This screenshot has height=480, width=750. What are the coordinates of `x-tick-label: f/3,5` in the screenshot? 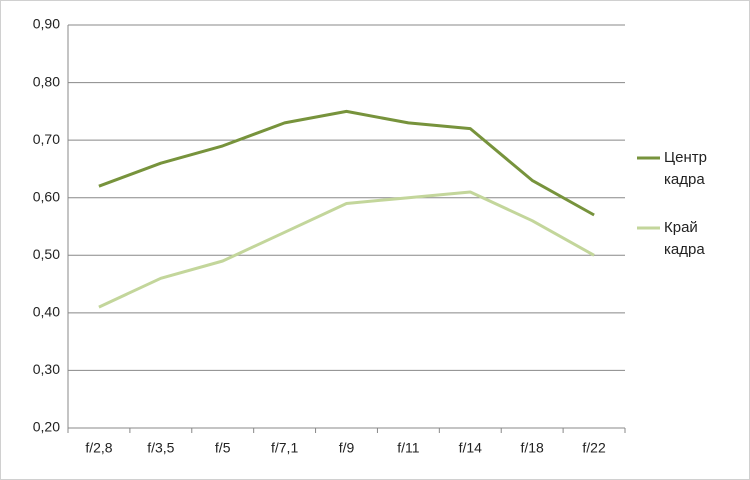 It's located at (160, 448).